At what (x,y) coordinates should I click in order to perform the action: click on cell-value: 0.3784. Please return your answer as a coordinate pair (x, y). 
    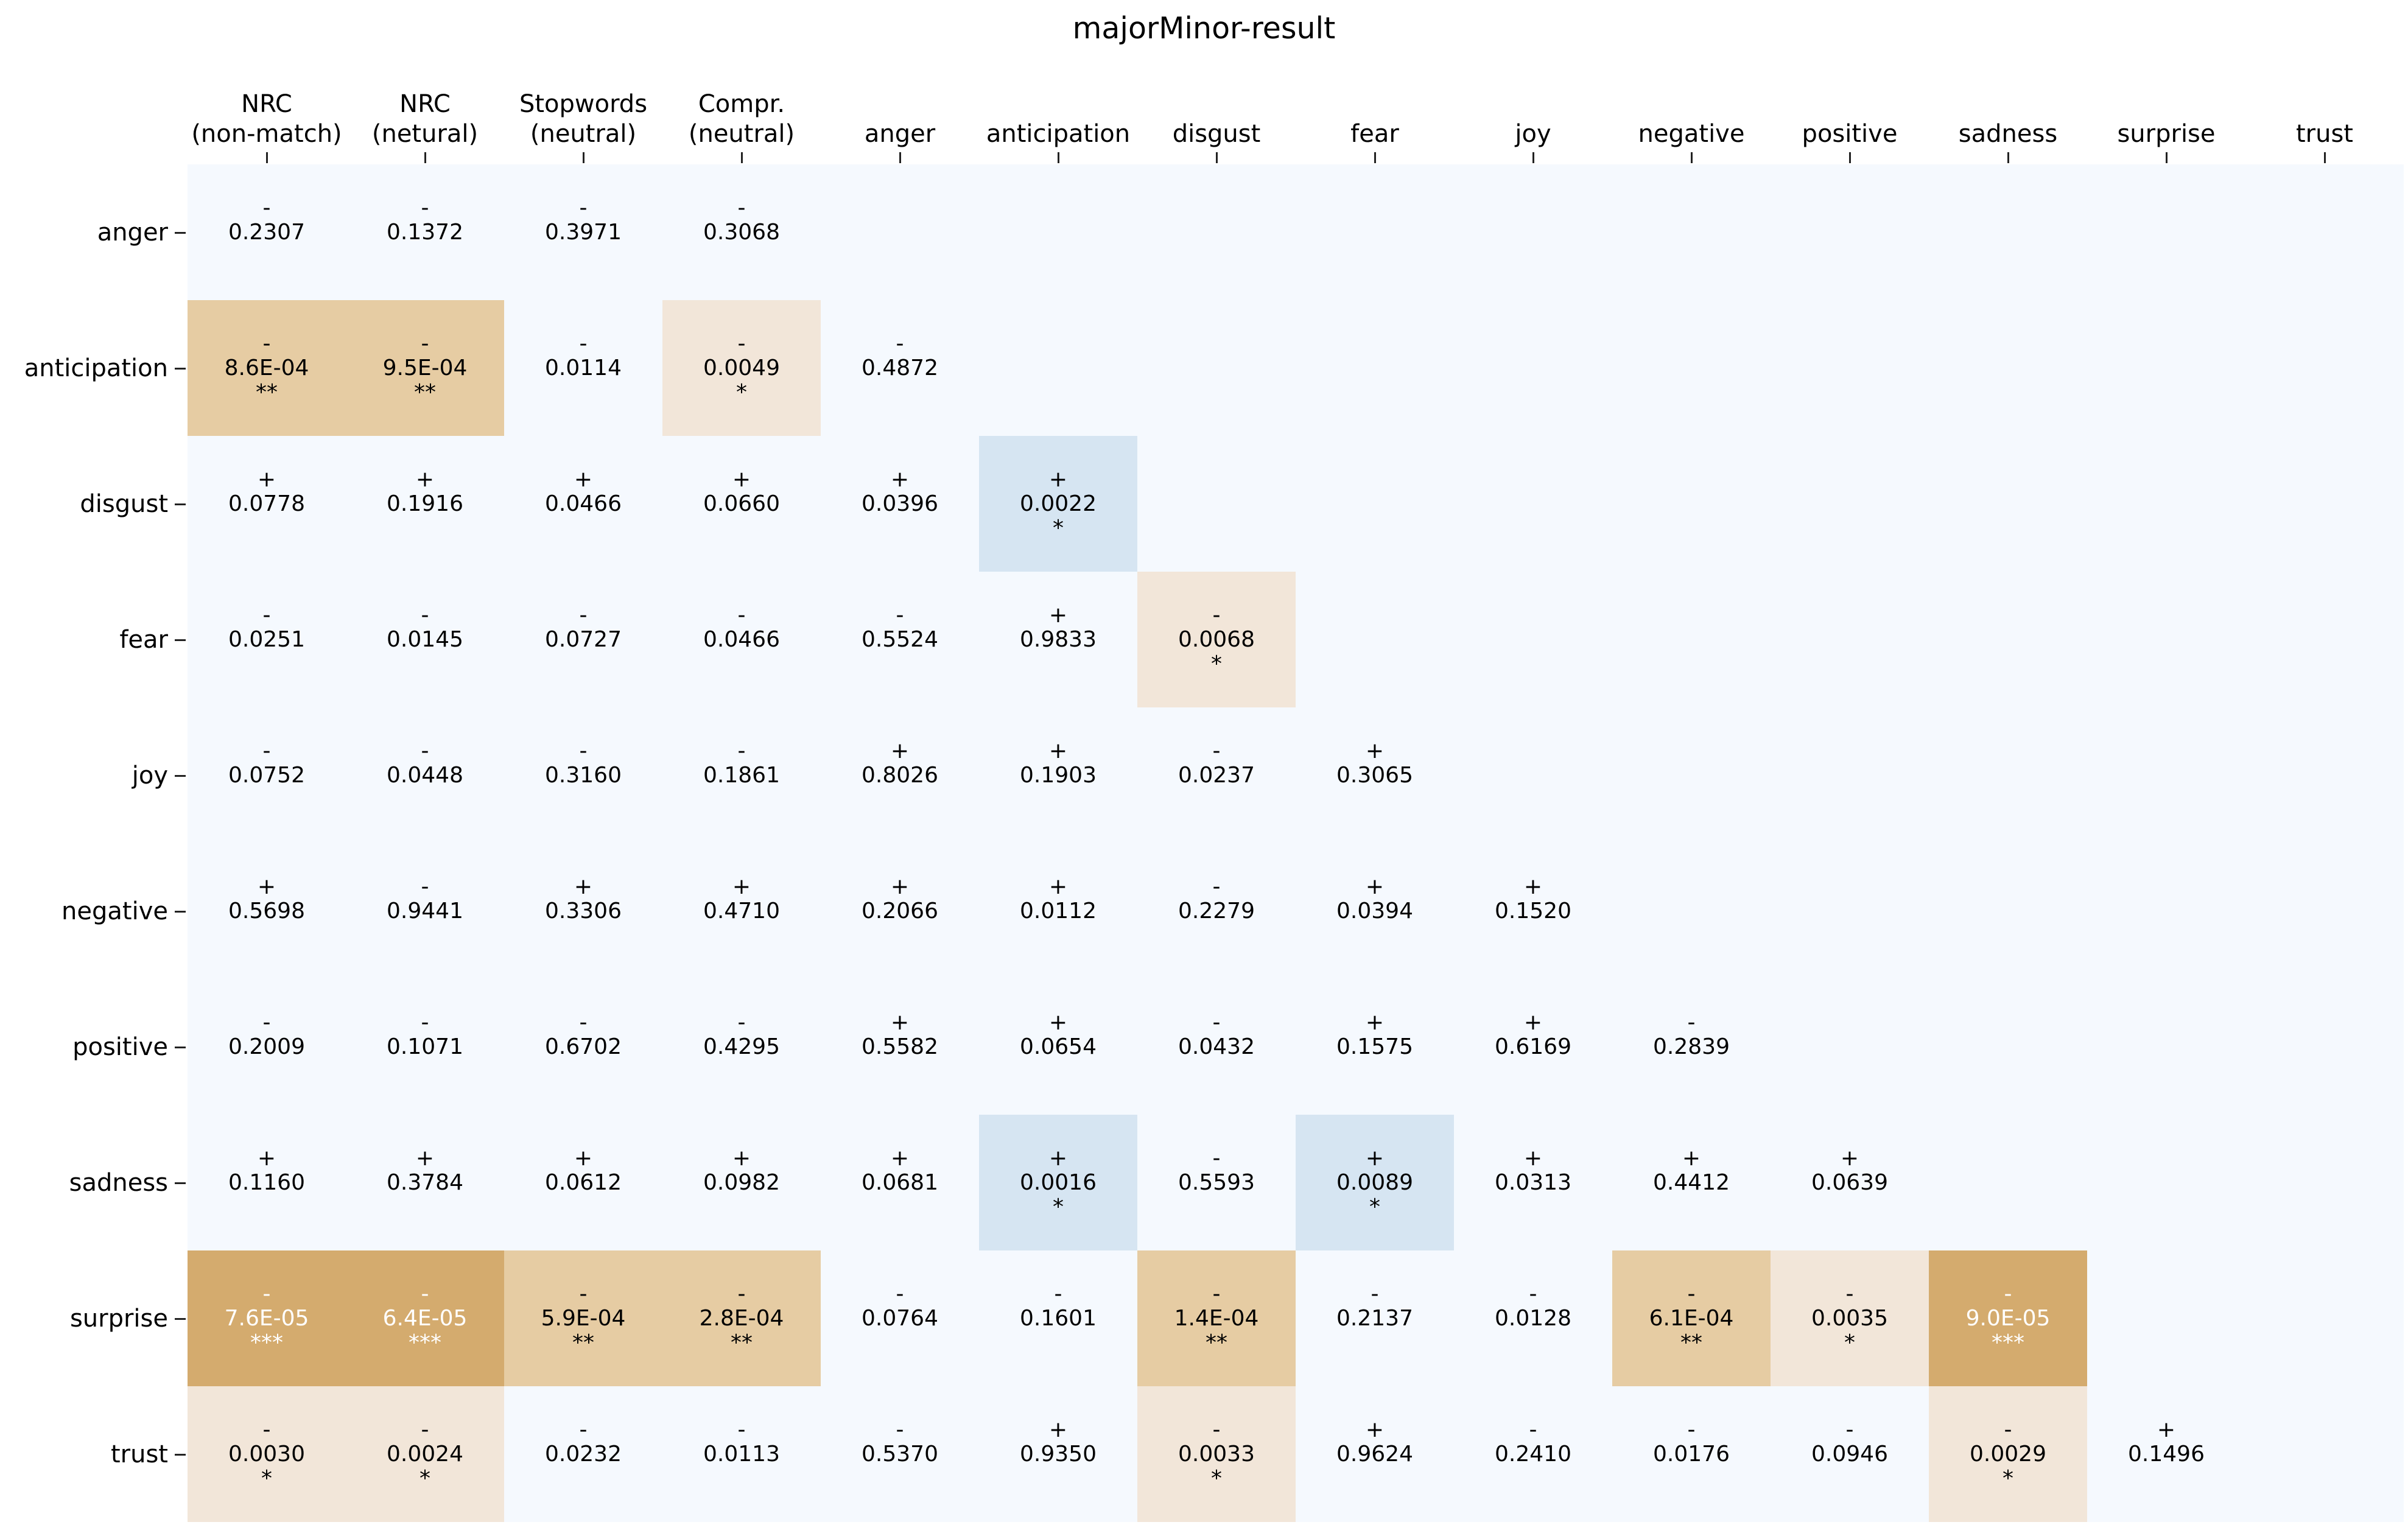
    Looking at the image, I should click on (425, 1182).